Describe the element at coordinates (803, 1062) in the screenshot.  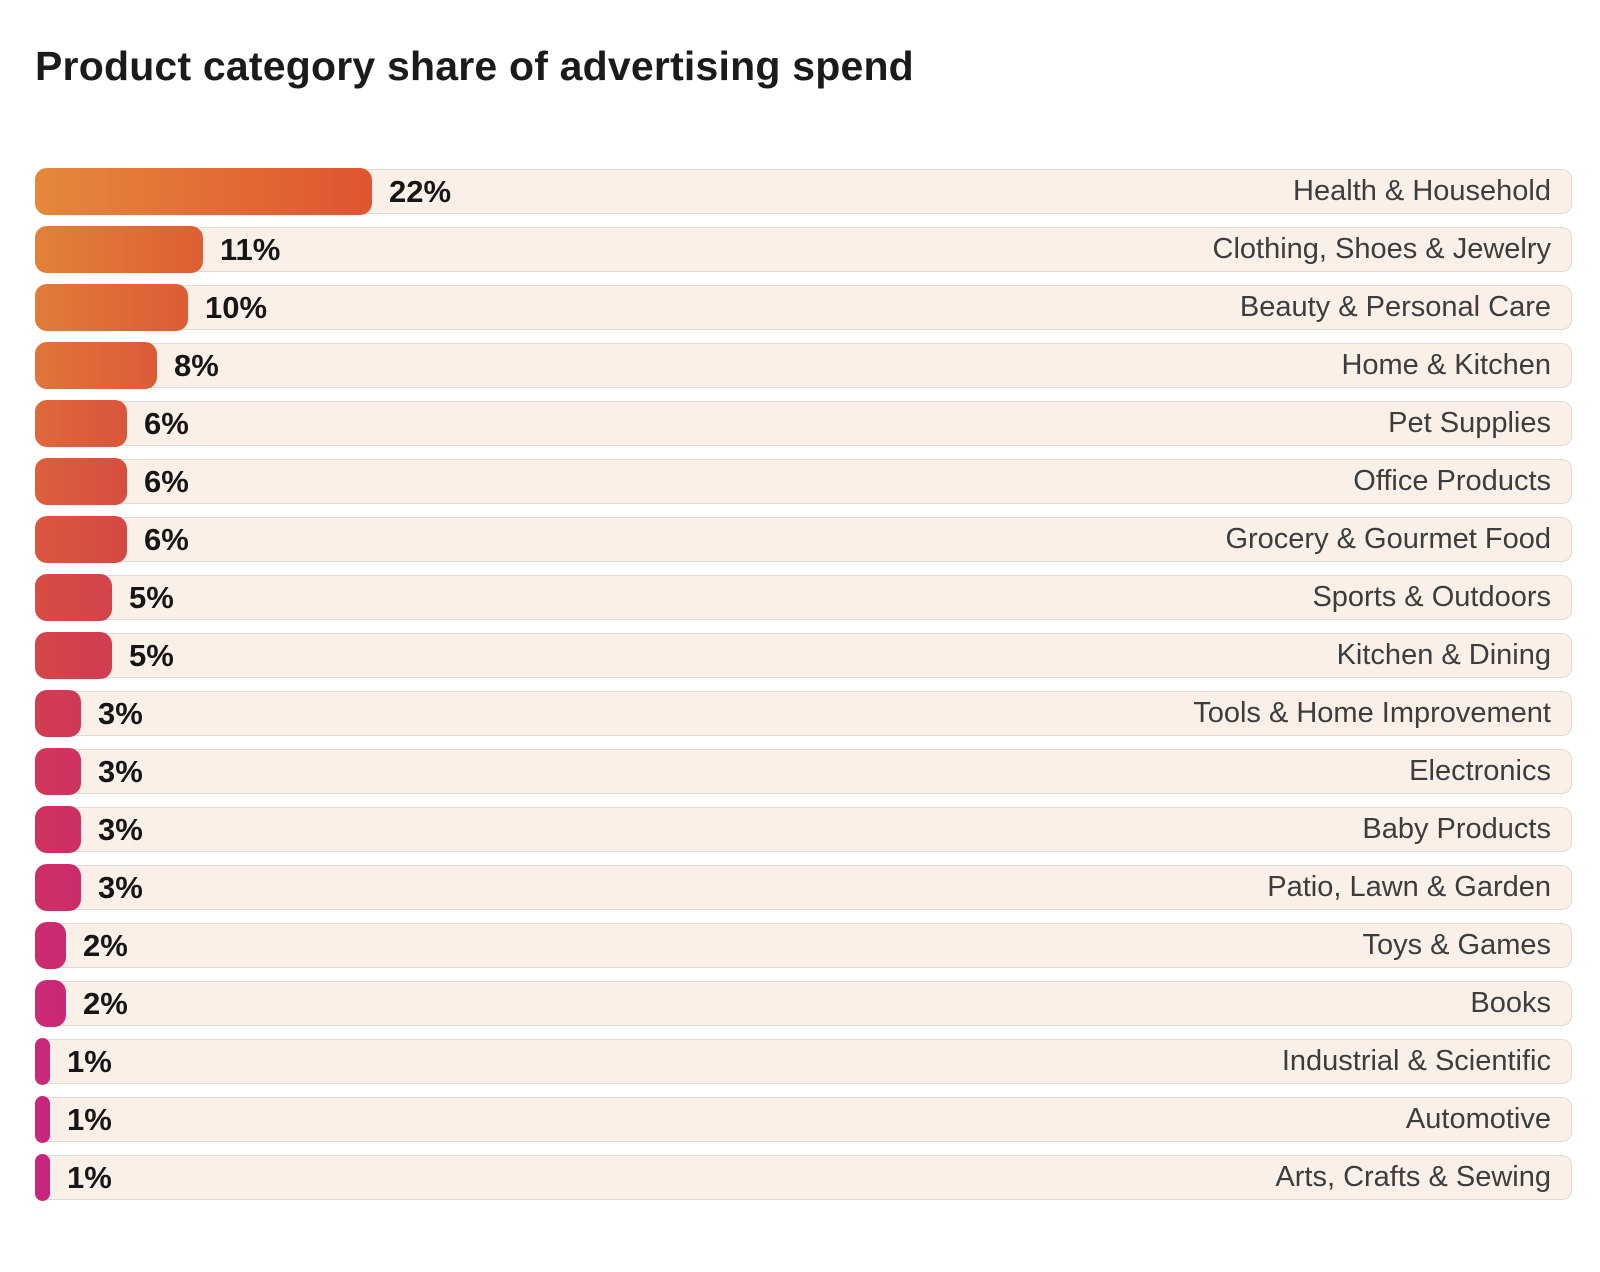
I see `chart-row: 1% Industrial & Scientific` at that location.